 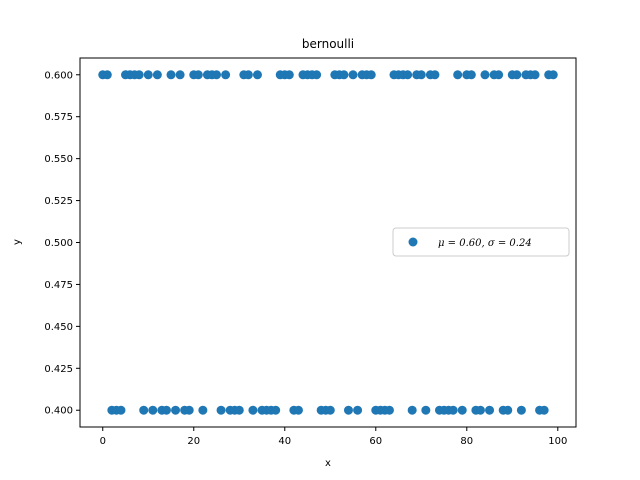 What do you see at coordinates (485, 243) in the screenshot?
I see `legend-label: μ = 0.60, σ = 0.24` at bounding box center [485, 243].